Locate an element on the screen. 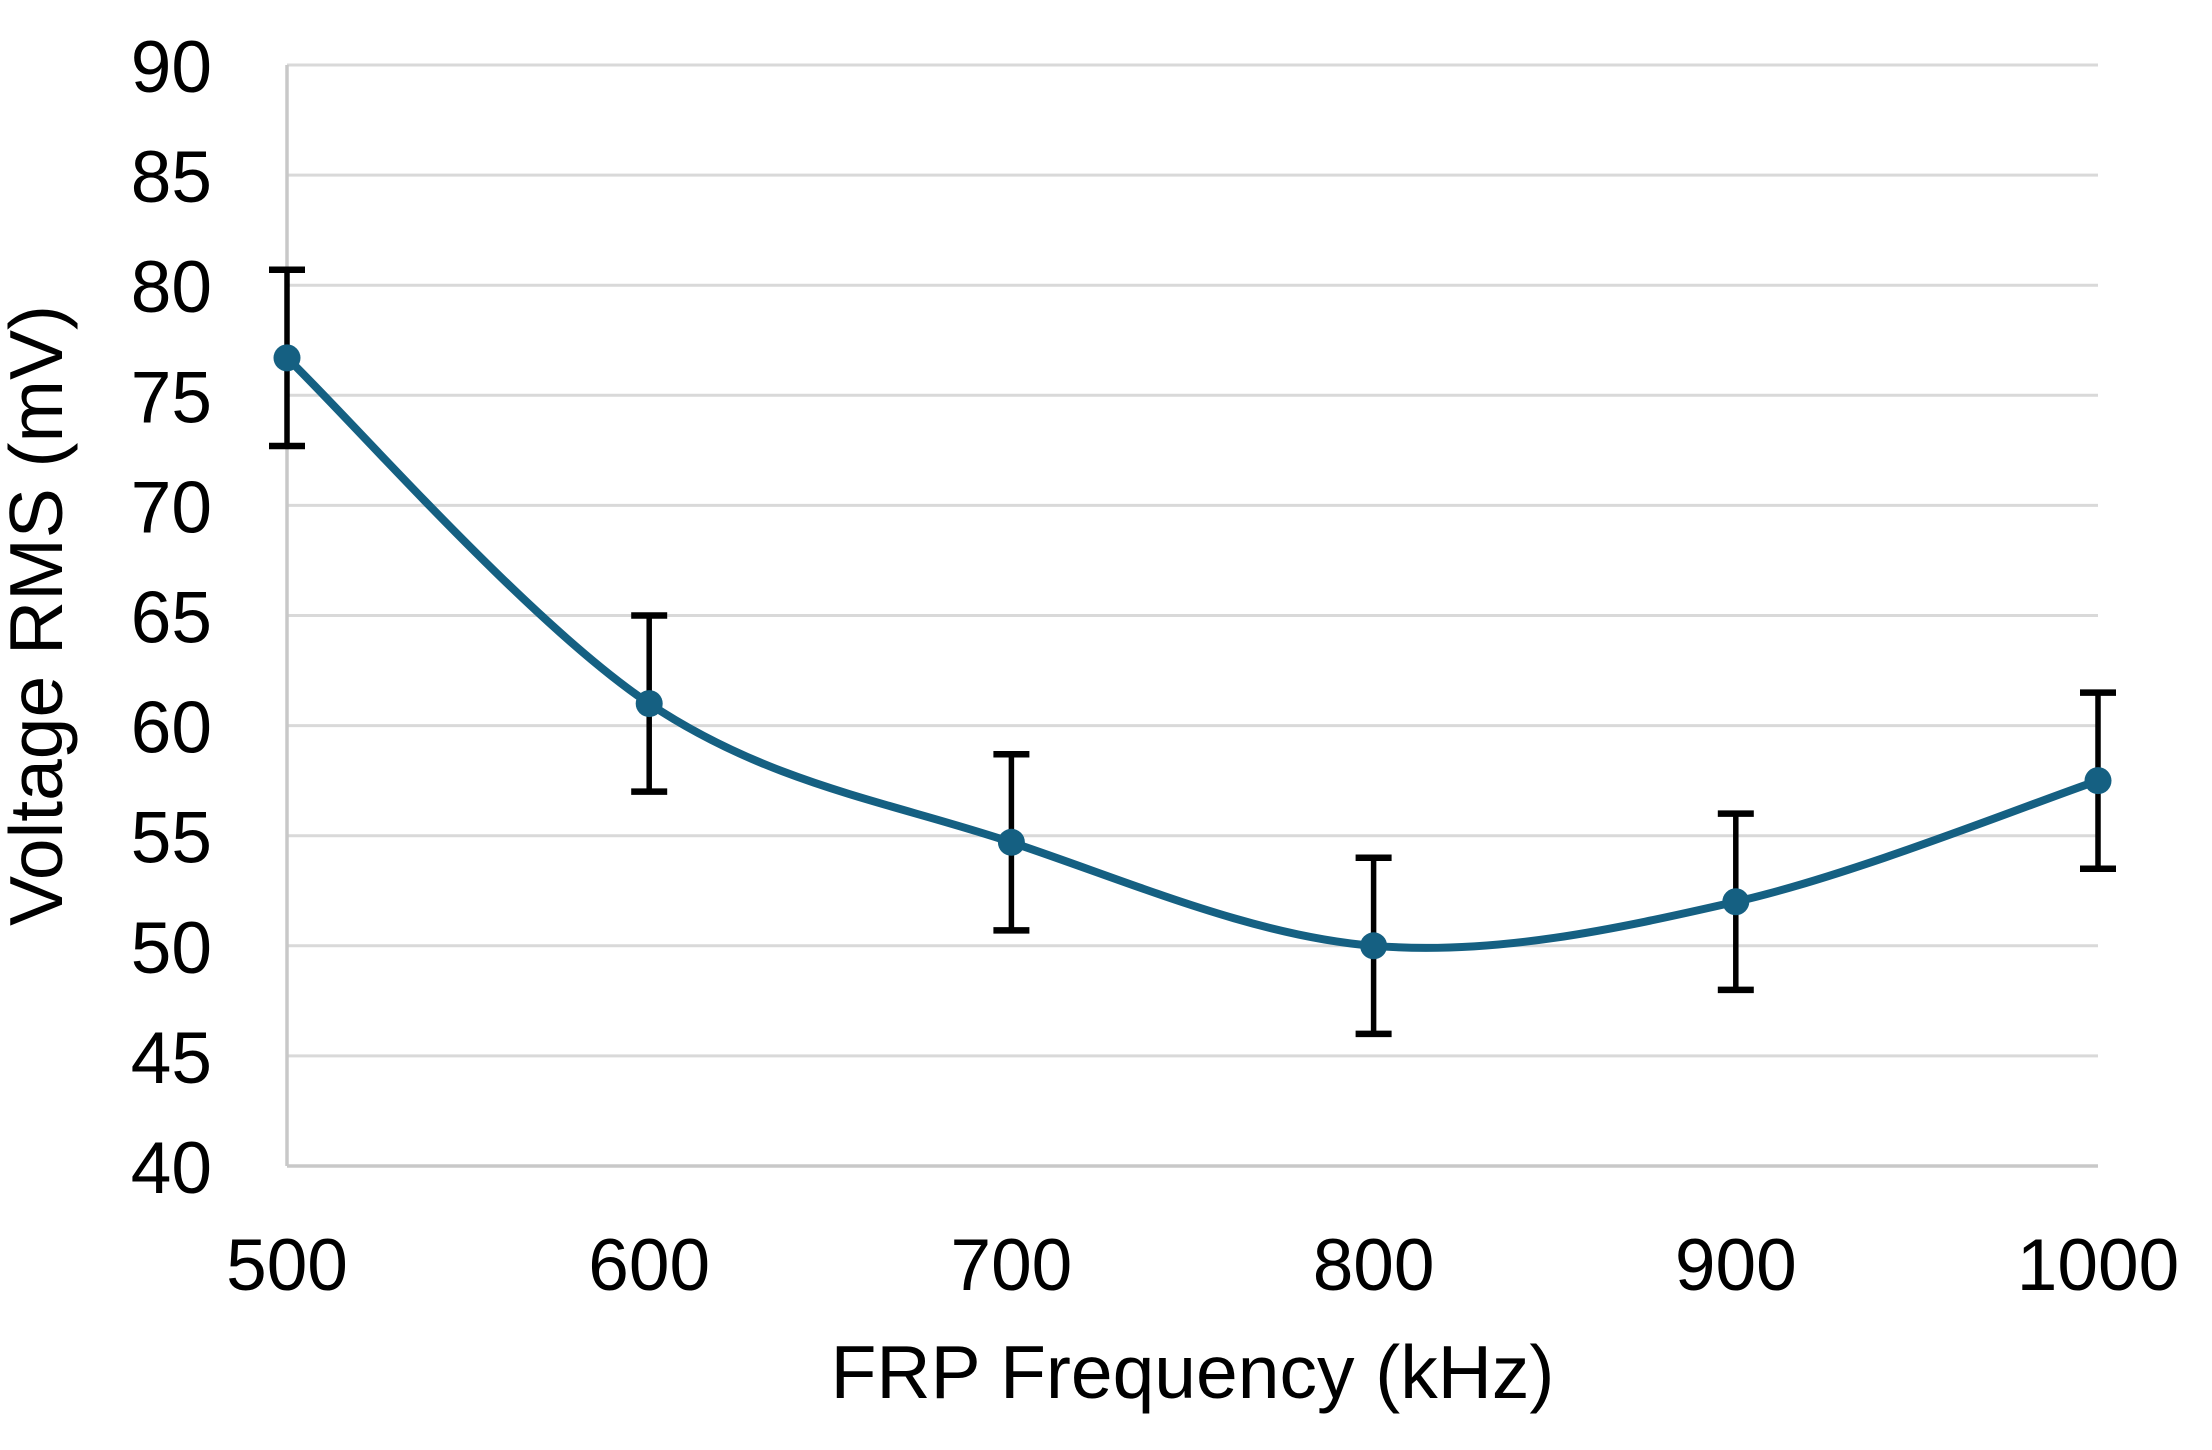 The width and height of the screenshot is (2212, 1450). y-tick-label: 70 is located at coordinates (171, 507).